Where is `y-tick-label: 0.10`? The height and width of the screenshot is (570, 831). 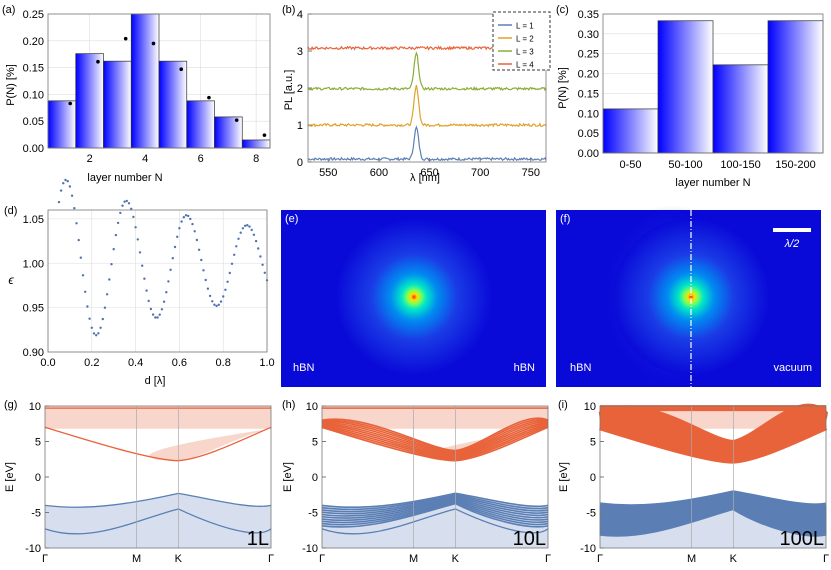 y-tick-label: 0.10 is located at coordinates (588, 114).